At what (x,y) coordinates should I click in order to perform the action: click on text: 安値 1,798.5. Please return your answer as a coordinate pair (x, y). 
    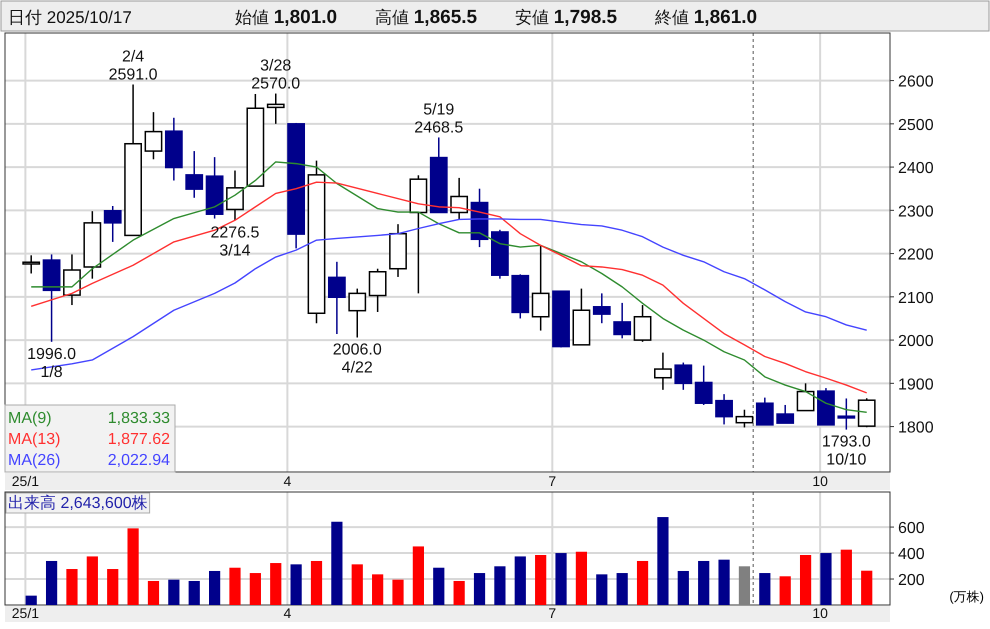
    Looking at the image, I should click on (566, 17).